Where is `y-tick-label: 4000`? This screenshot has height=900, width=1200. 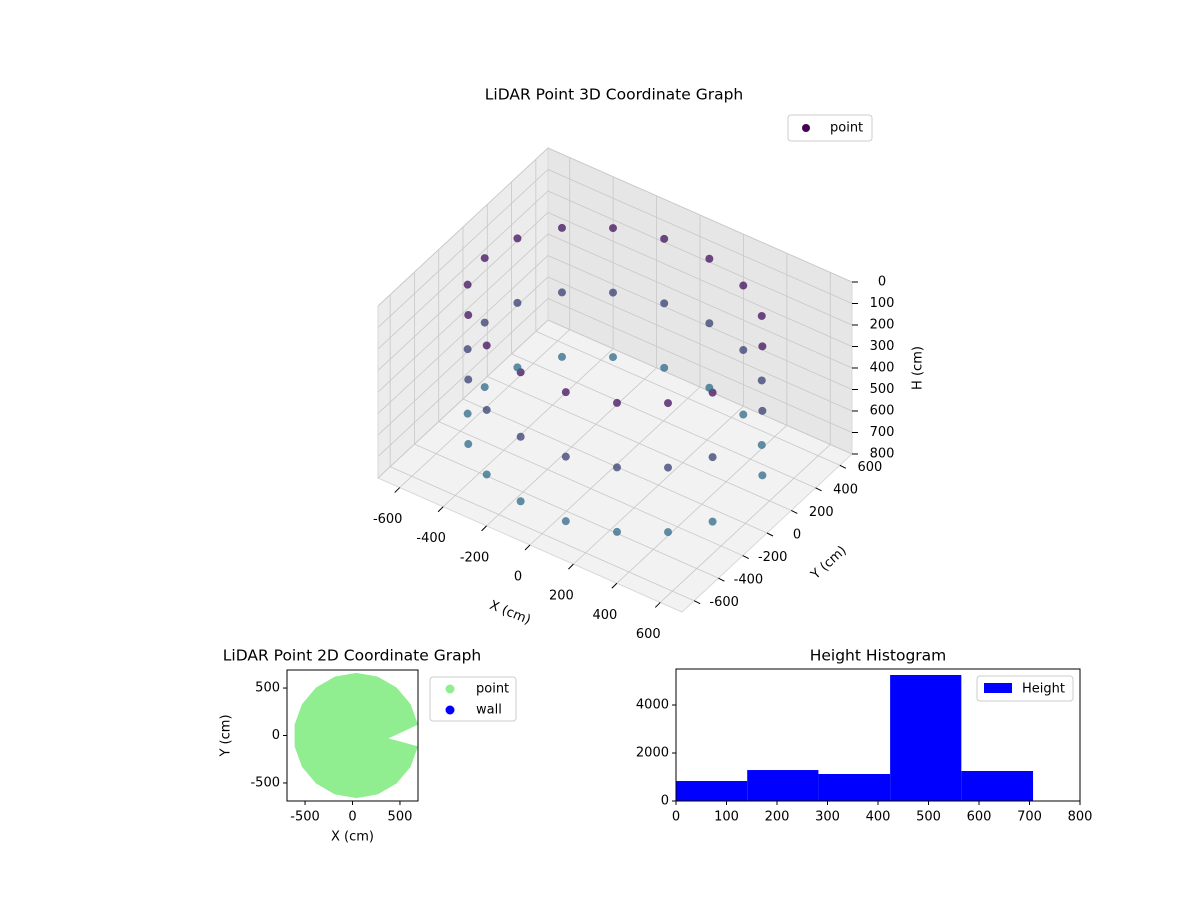
y-tick-label: 4000 is located at coordinates (652, 705).